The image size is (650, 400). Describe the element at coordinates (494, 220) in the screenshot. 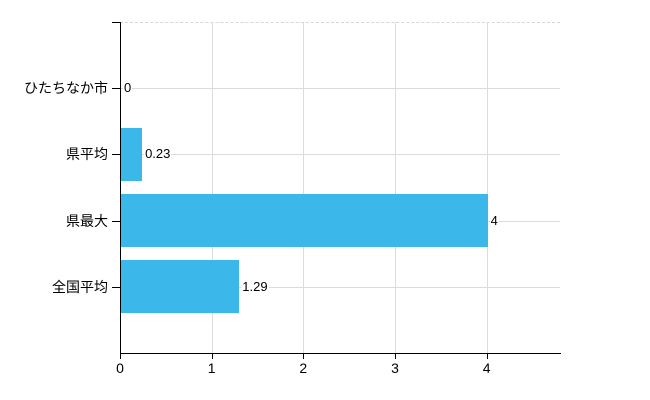

I see `value-label: 4` at that location.